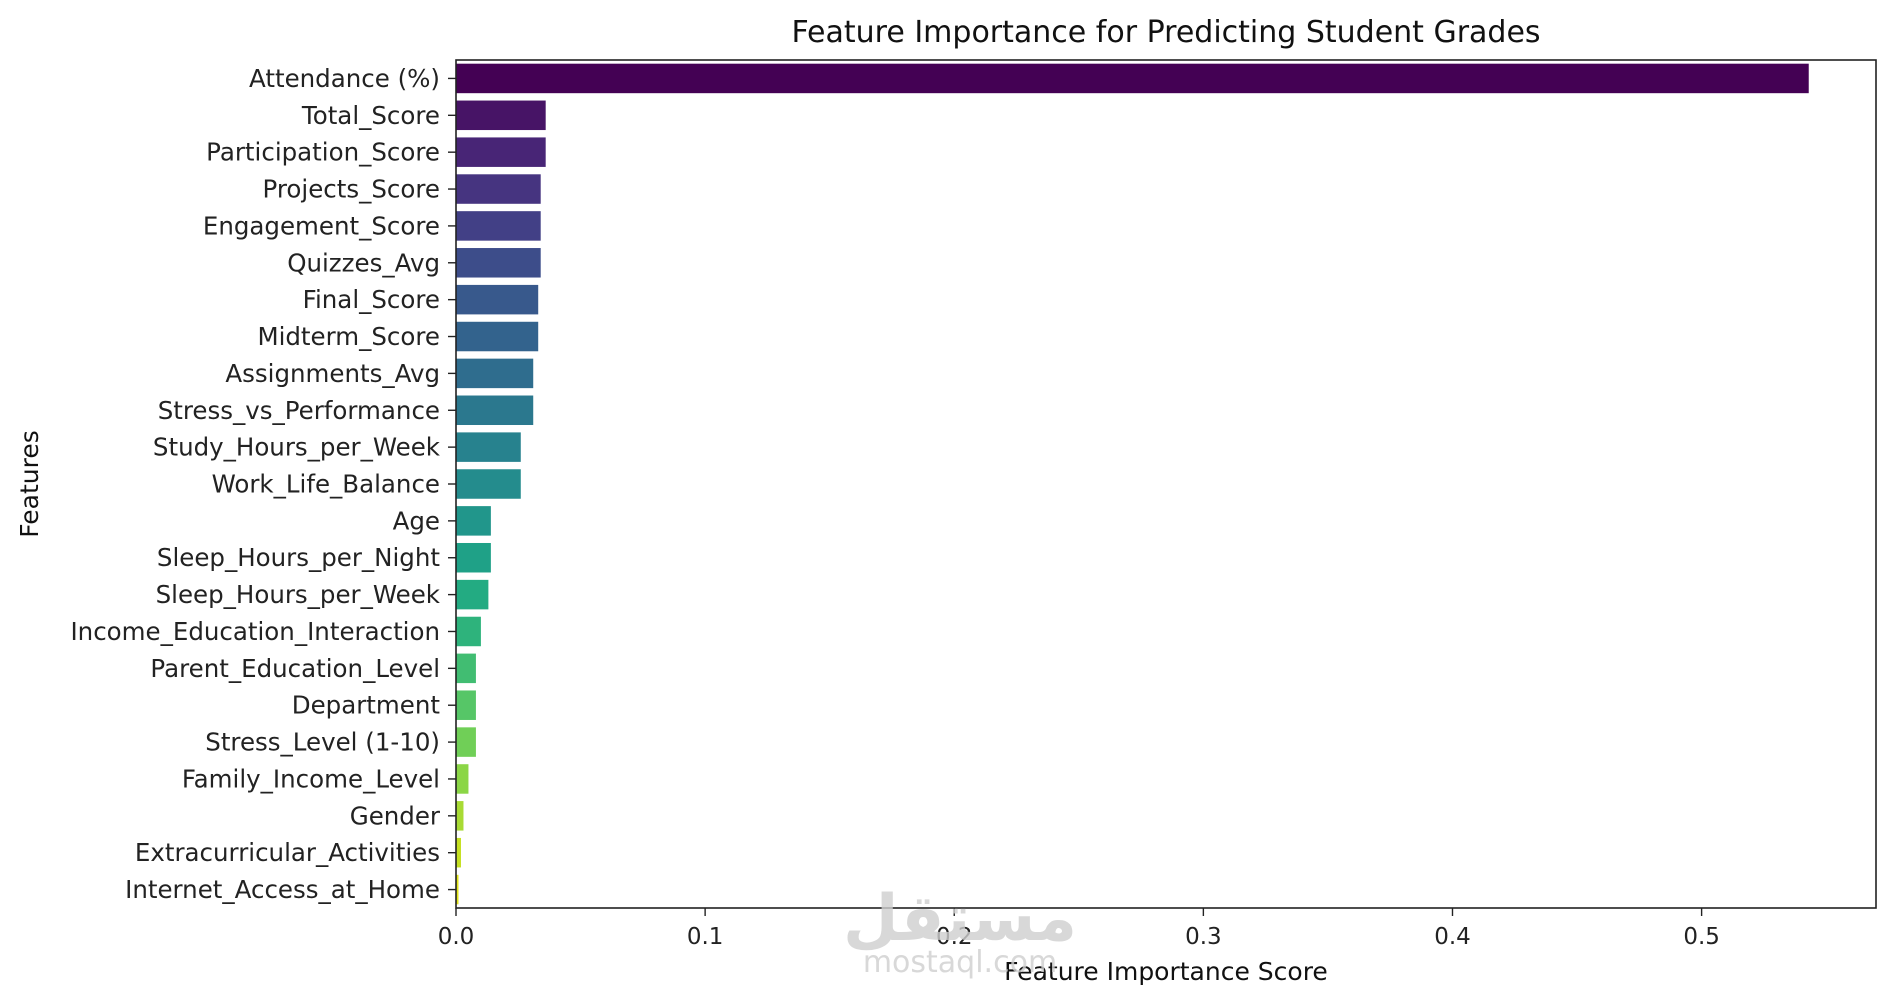  I want to click on y-tick-label: Work_Life_Balance, so click(326, 484).